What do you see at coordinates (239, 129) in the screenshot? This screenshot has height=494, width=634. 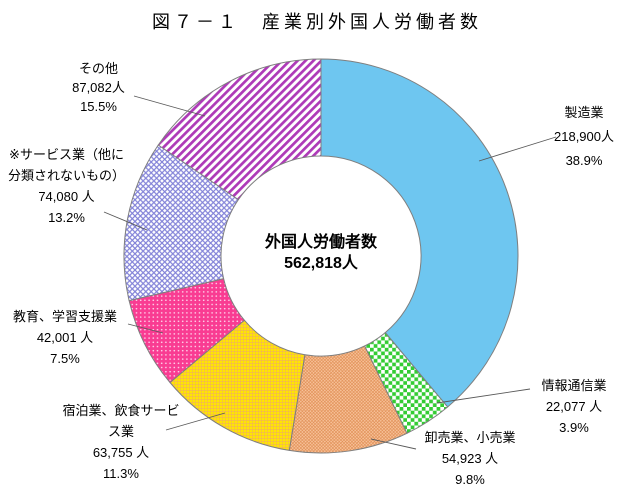 I see `pie-segment-others` at bounding box center [239, 129].